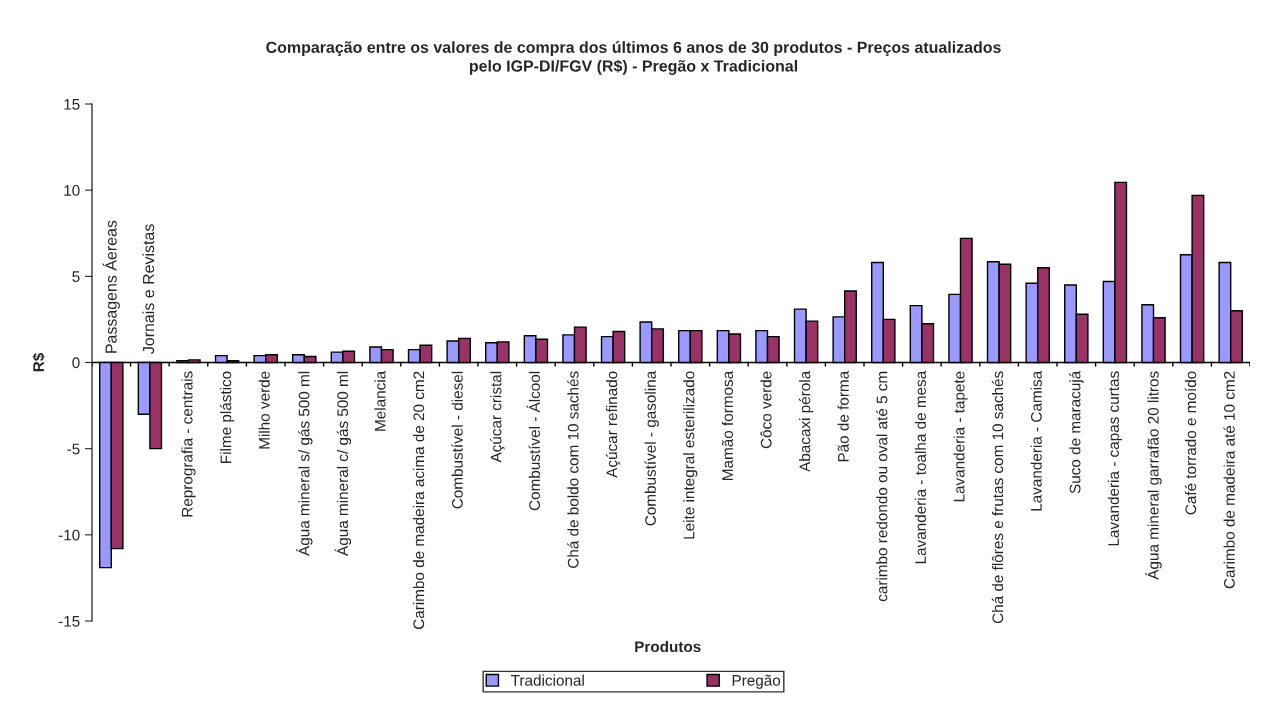  What do you see at coordinates (69, 621) in the screenshot?
I see `y-tick-label: -15` at bounding box center [69, 621].